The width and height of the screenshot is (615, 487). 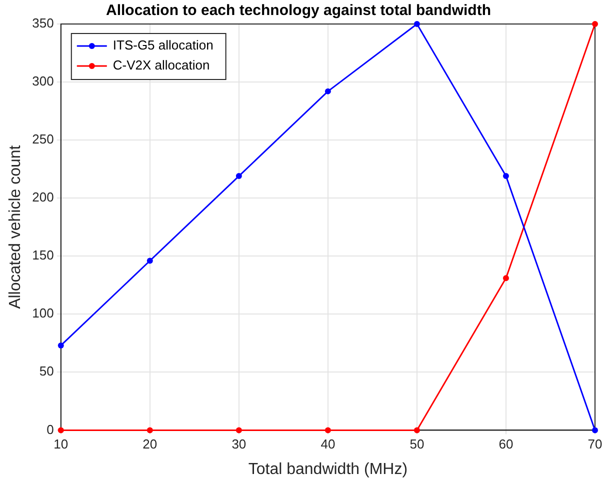 What do you see at coordinates (43, 255) in the screenshot?
I see `y-tick-label: 150` at bounding box center [43, 255].